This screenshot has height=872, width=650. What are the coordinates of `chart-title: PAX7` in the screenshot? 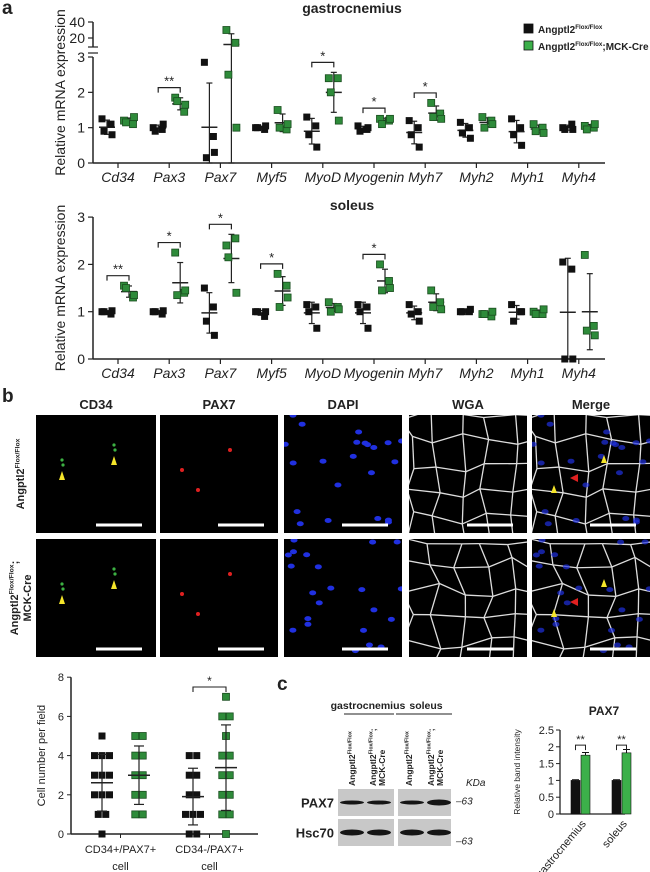 It's located at (604, 711).